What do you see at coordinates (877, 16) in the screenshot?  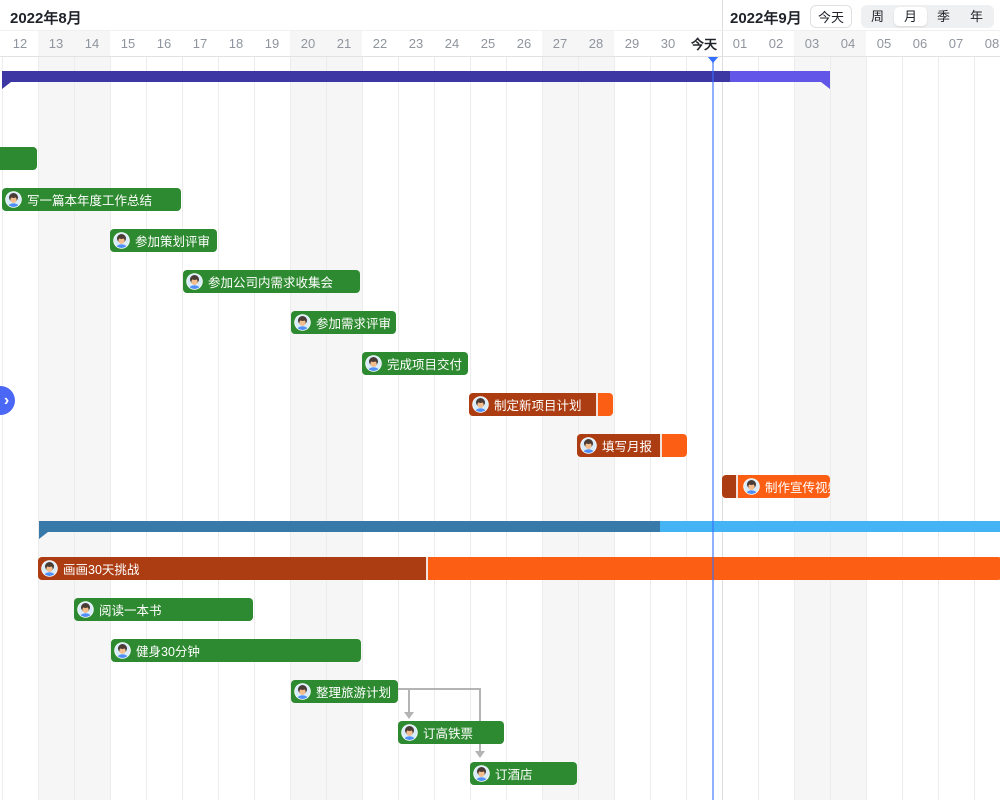 I see `view-option-week: 周` at bounding box center [877, 16].